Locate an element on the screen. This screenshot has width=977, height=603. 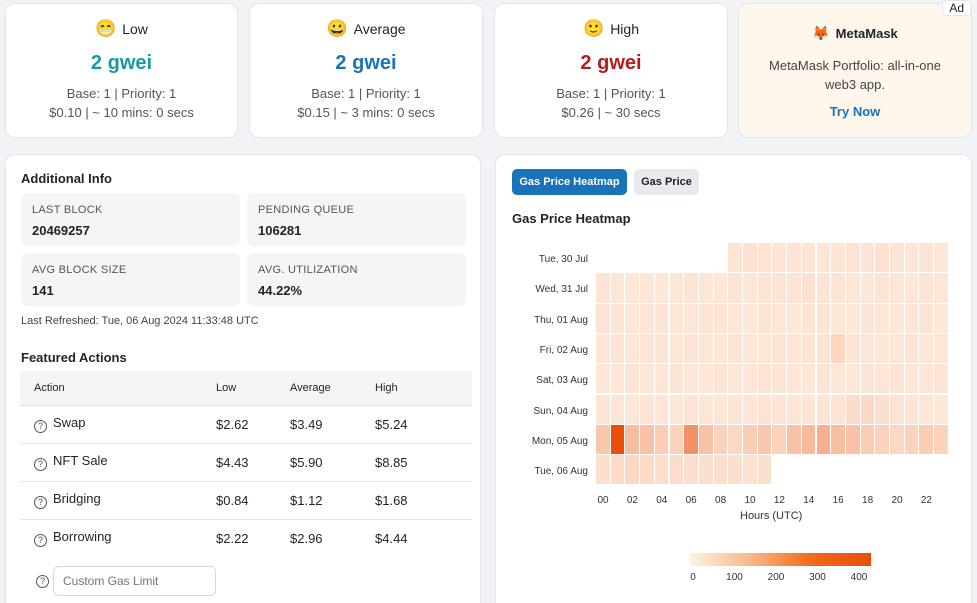
tab-gas-price: Gas Price is located at coordinates (666, 182).